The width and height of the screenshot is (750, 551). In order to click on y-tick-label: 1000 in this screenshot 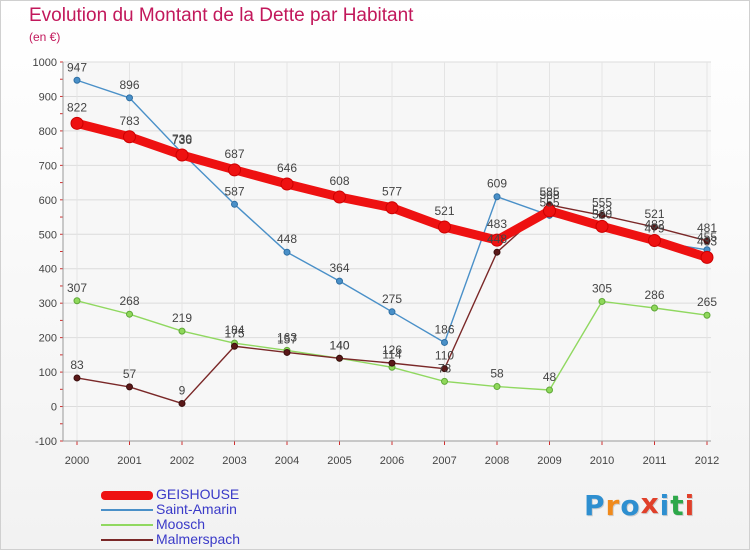, I will do `click(45, 63)`.